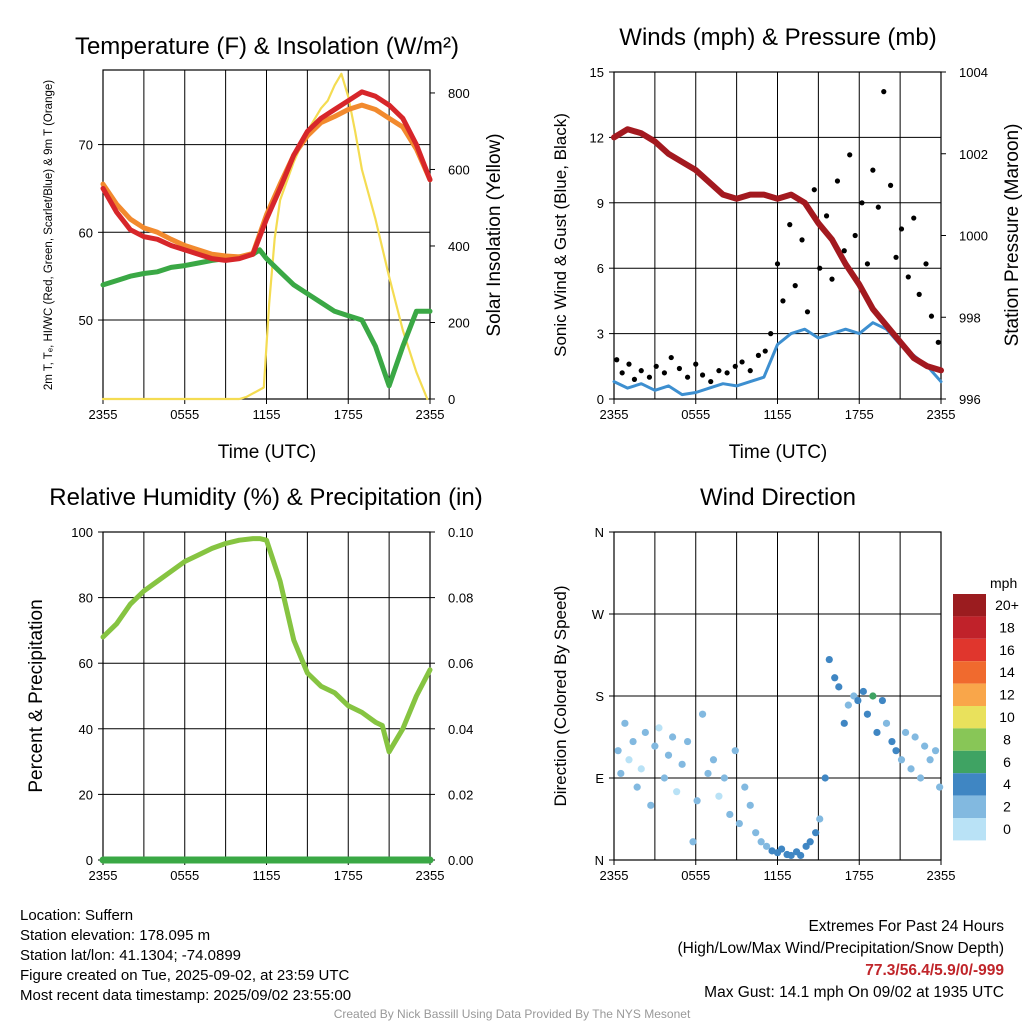 The height and width of the screenshot is (1024, 1024). I want to click on wind-xtick-label: 0555, so click(695, 414).